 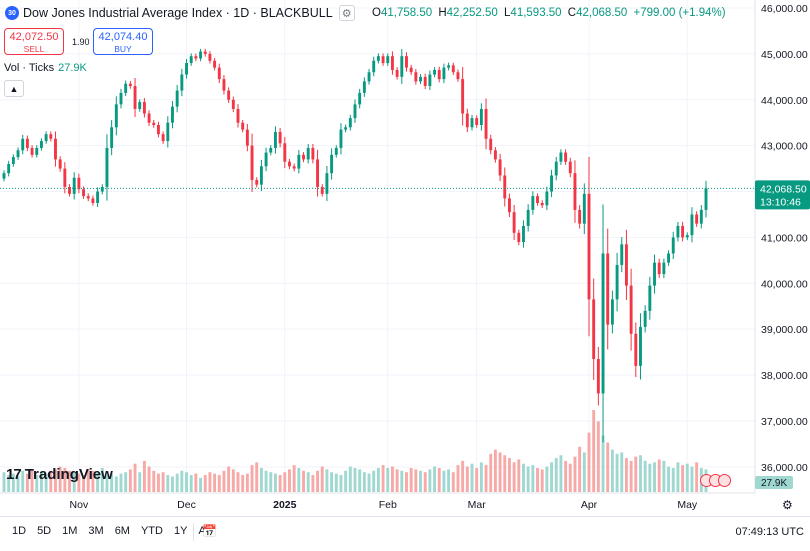 What do you see at coordinates (784, 101) in the screenshot?
I see `price-tick-label: 44,000.00` at bounding box center [784, 101].